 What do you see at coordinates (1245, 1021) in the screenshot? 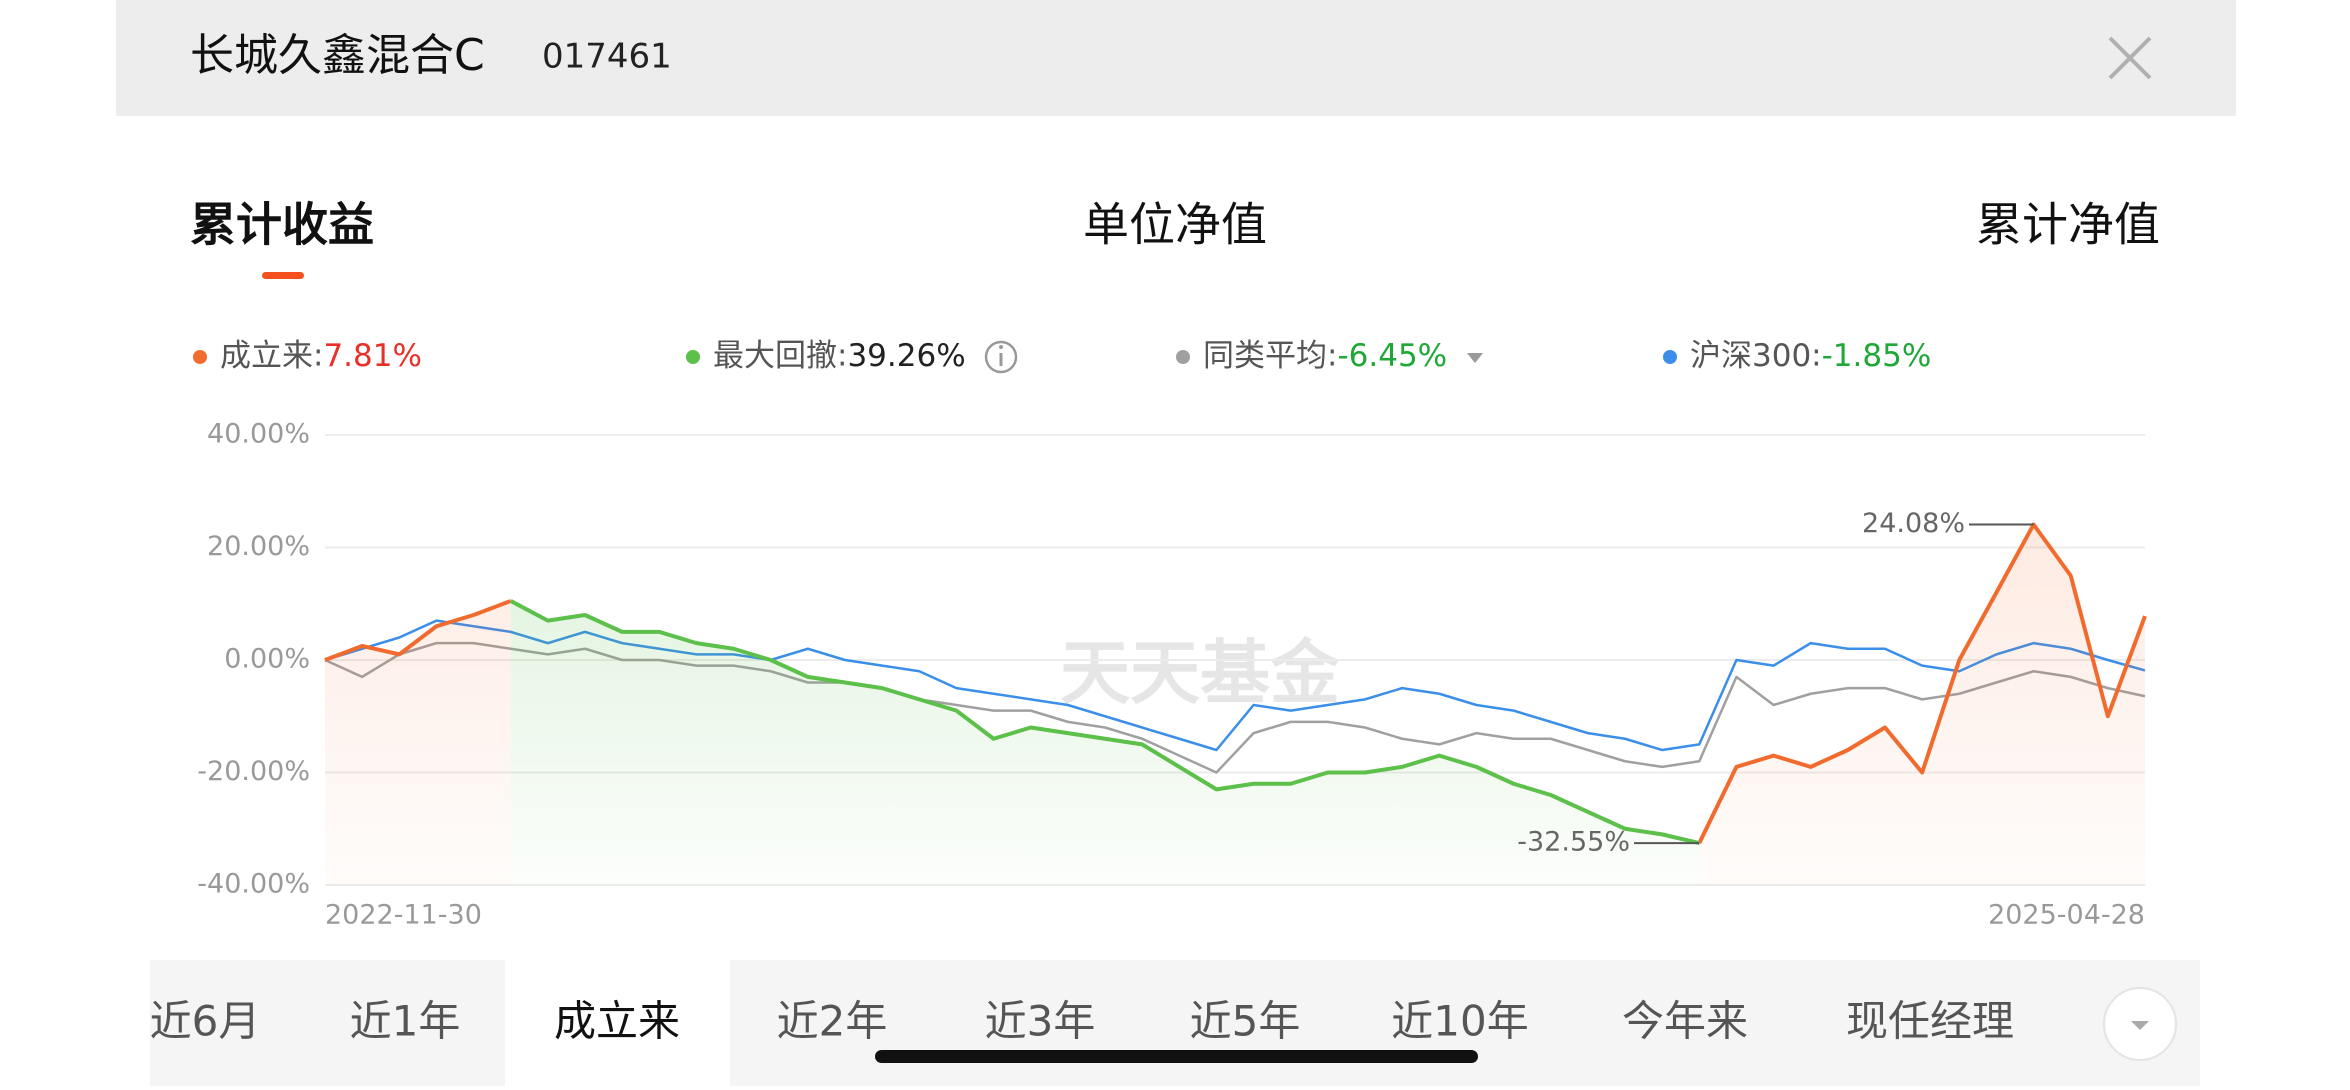
I see `period-tab: 近5年` at bounding box center [1245, 1021].